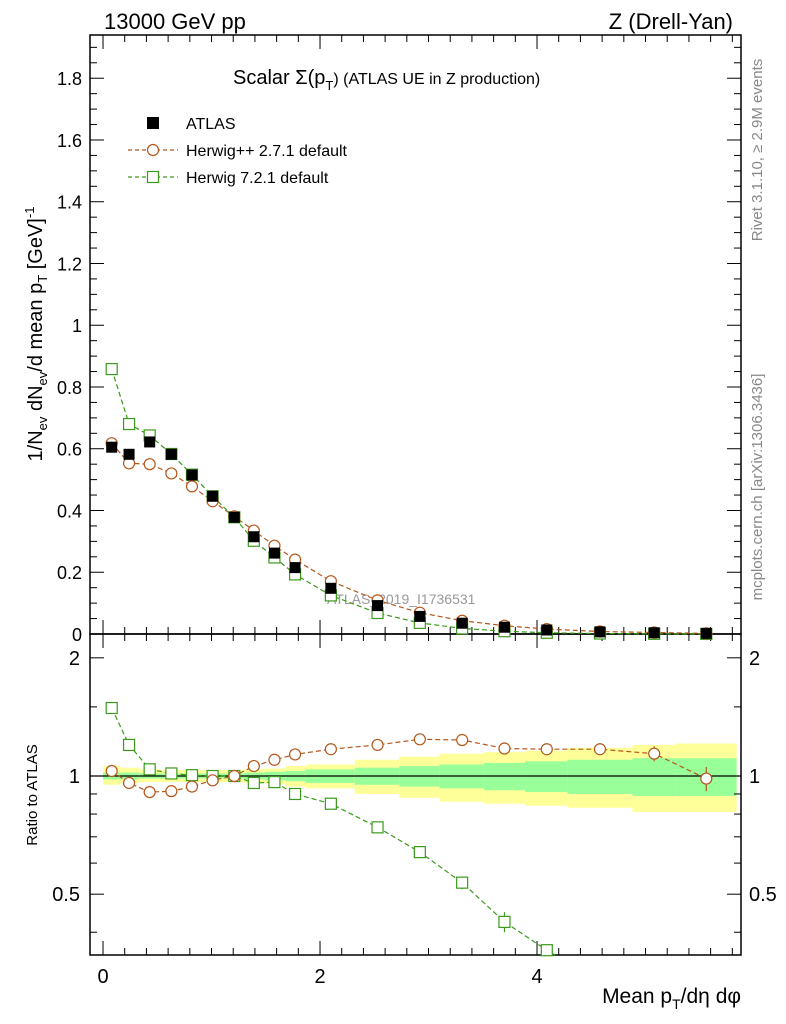 The width and height of the screenshot is (786, 1024). What do you see at coordinates (74, 777) in the screenshot?
I see `ratio-tick-label: 1` at bounding box center [74, 777].